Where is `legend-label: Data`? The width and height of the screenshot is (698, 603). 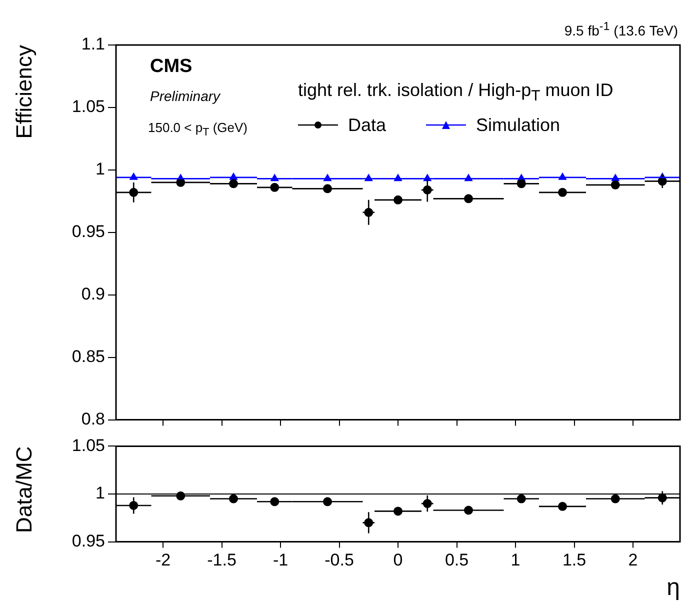 legend-label: Data is located at coordinates (367, 125).